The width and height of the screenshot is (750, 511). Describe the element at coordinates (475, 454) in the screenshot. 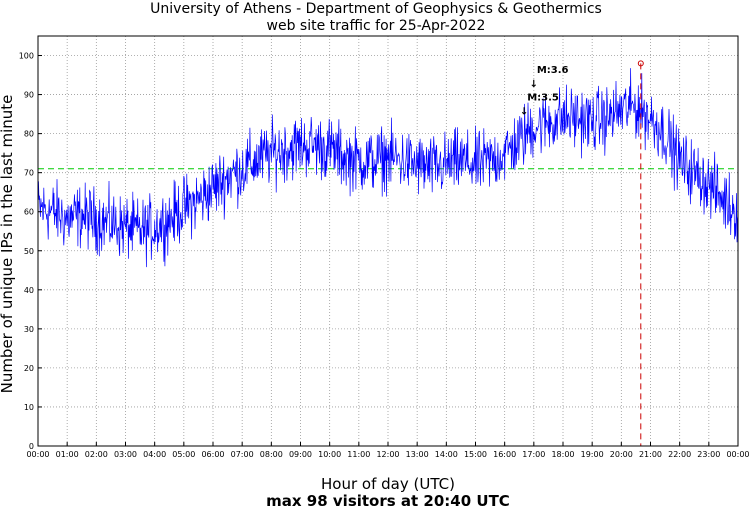

I see `x-tick-label: 15:00` at that location.